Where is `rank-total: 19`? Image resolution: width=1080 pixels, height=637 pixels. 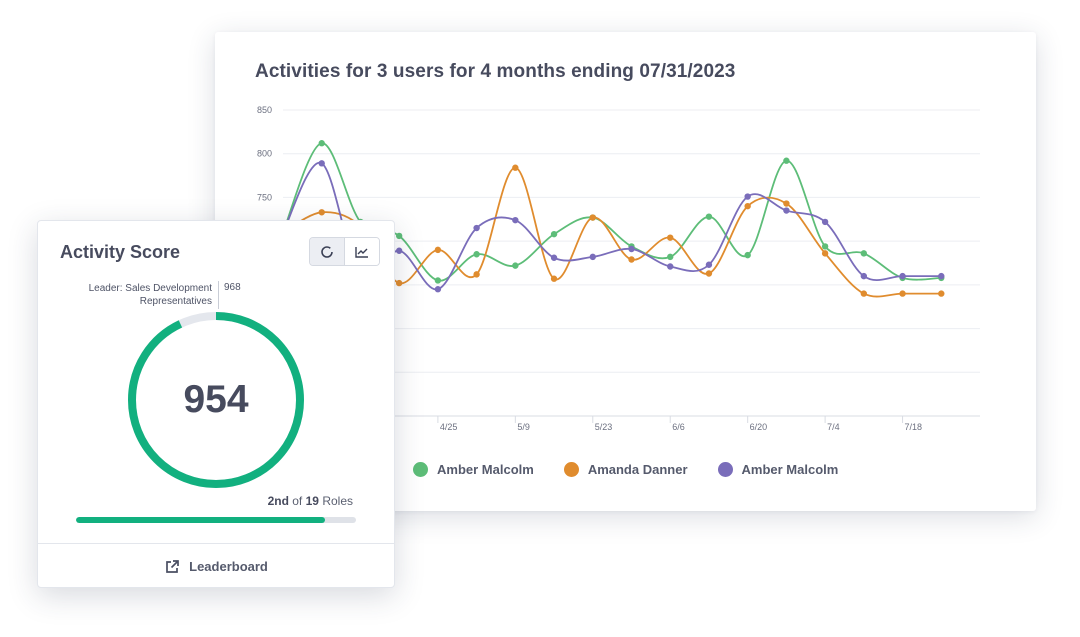
rank-total: 19 is located at coordinates (312, 501).